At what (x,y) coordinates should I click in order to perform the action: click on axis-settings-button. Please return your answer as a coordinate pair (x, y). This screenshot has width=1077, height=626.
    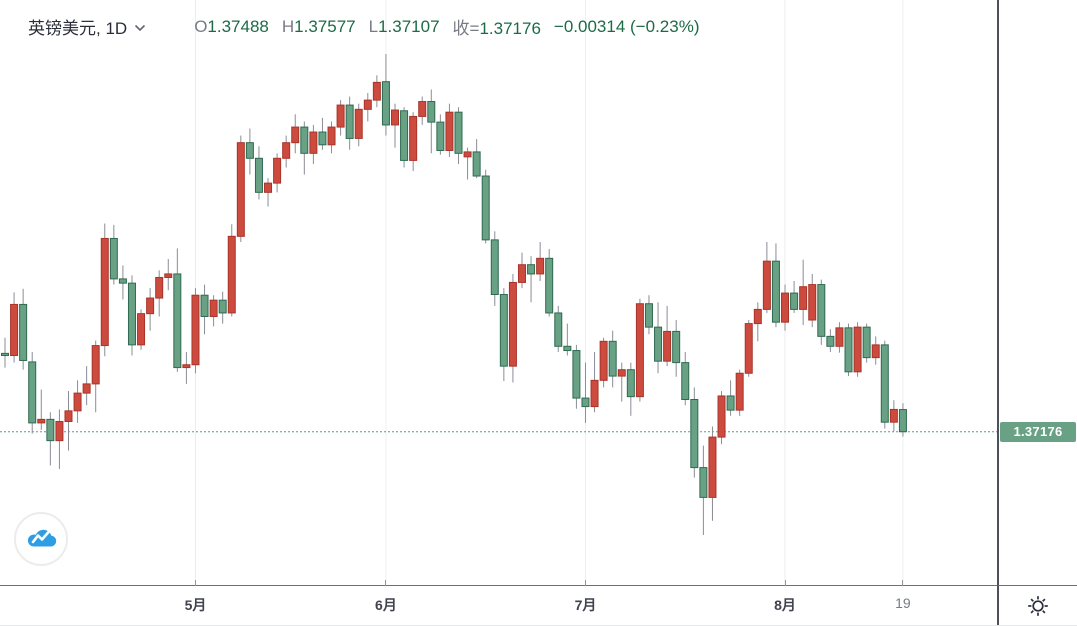
    Looking at the image, I should click on (1037, 605).